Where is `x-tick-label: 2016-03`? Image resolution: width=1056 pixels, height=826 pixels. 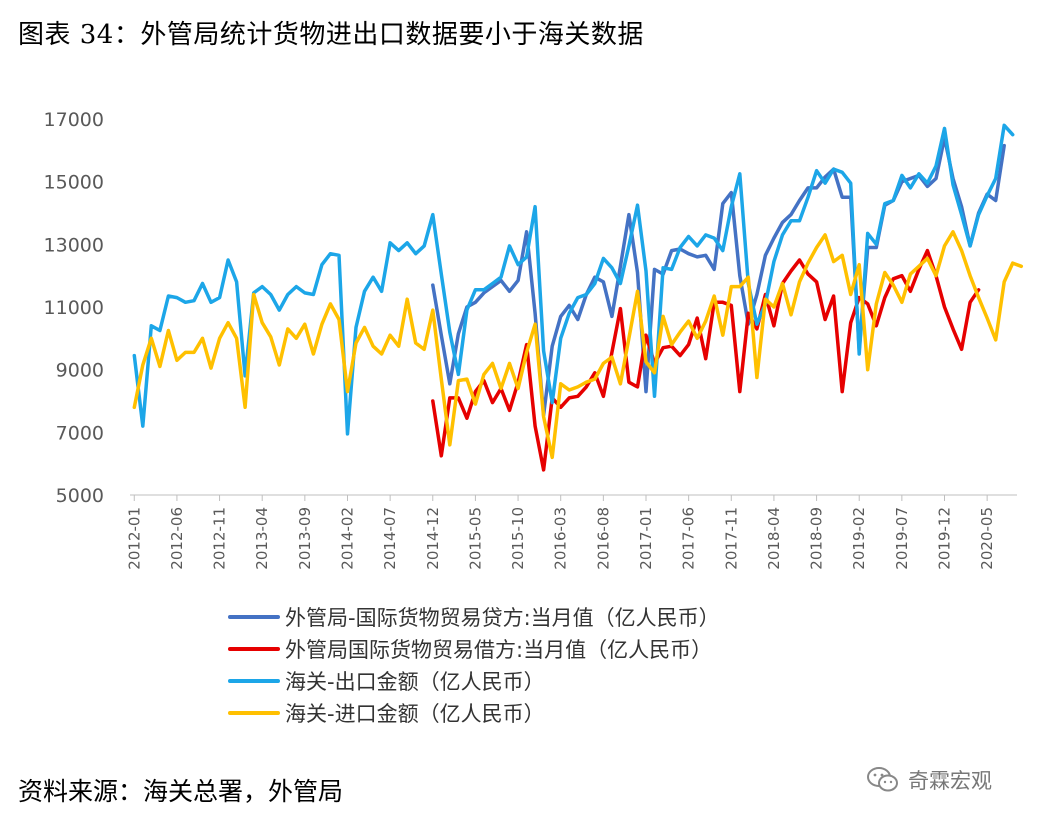 x-tick-label: 2016-03 is located at coordinates (561, 538).